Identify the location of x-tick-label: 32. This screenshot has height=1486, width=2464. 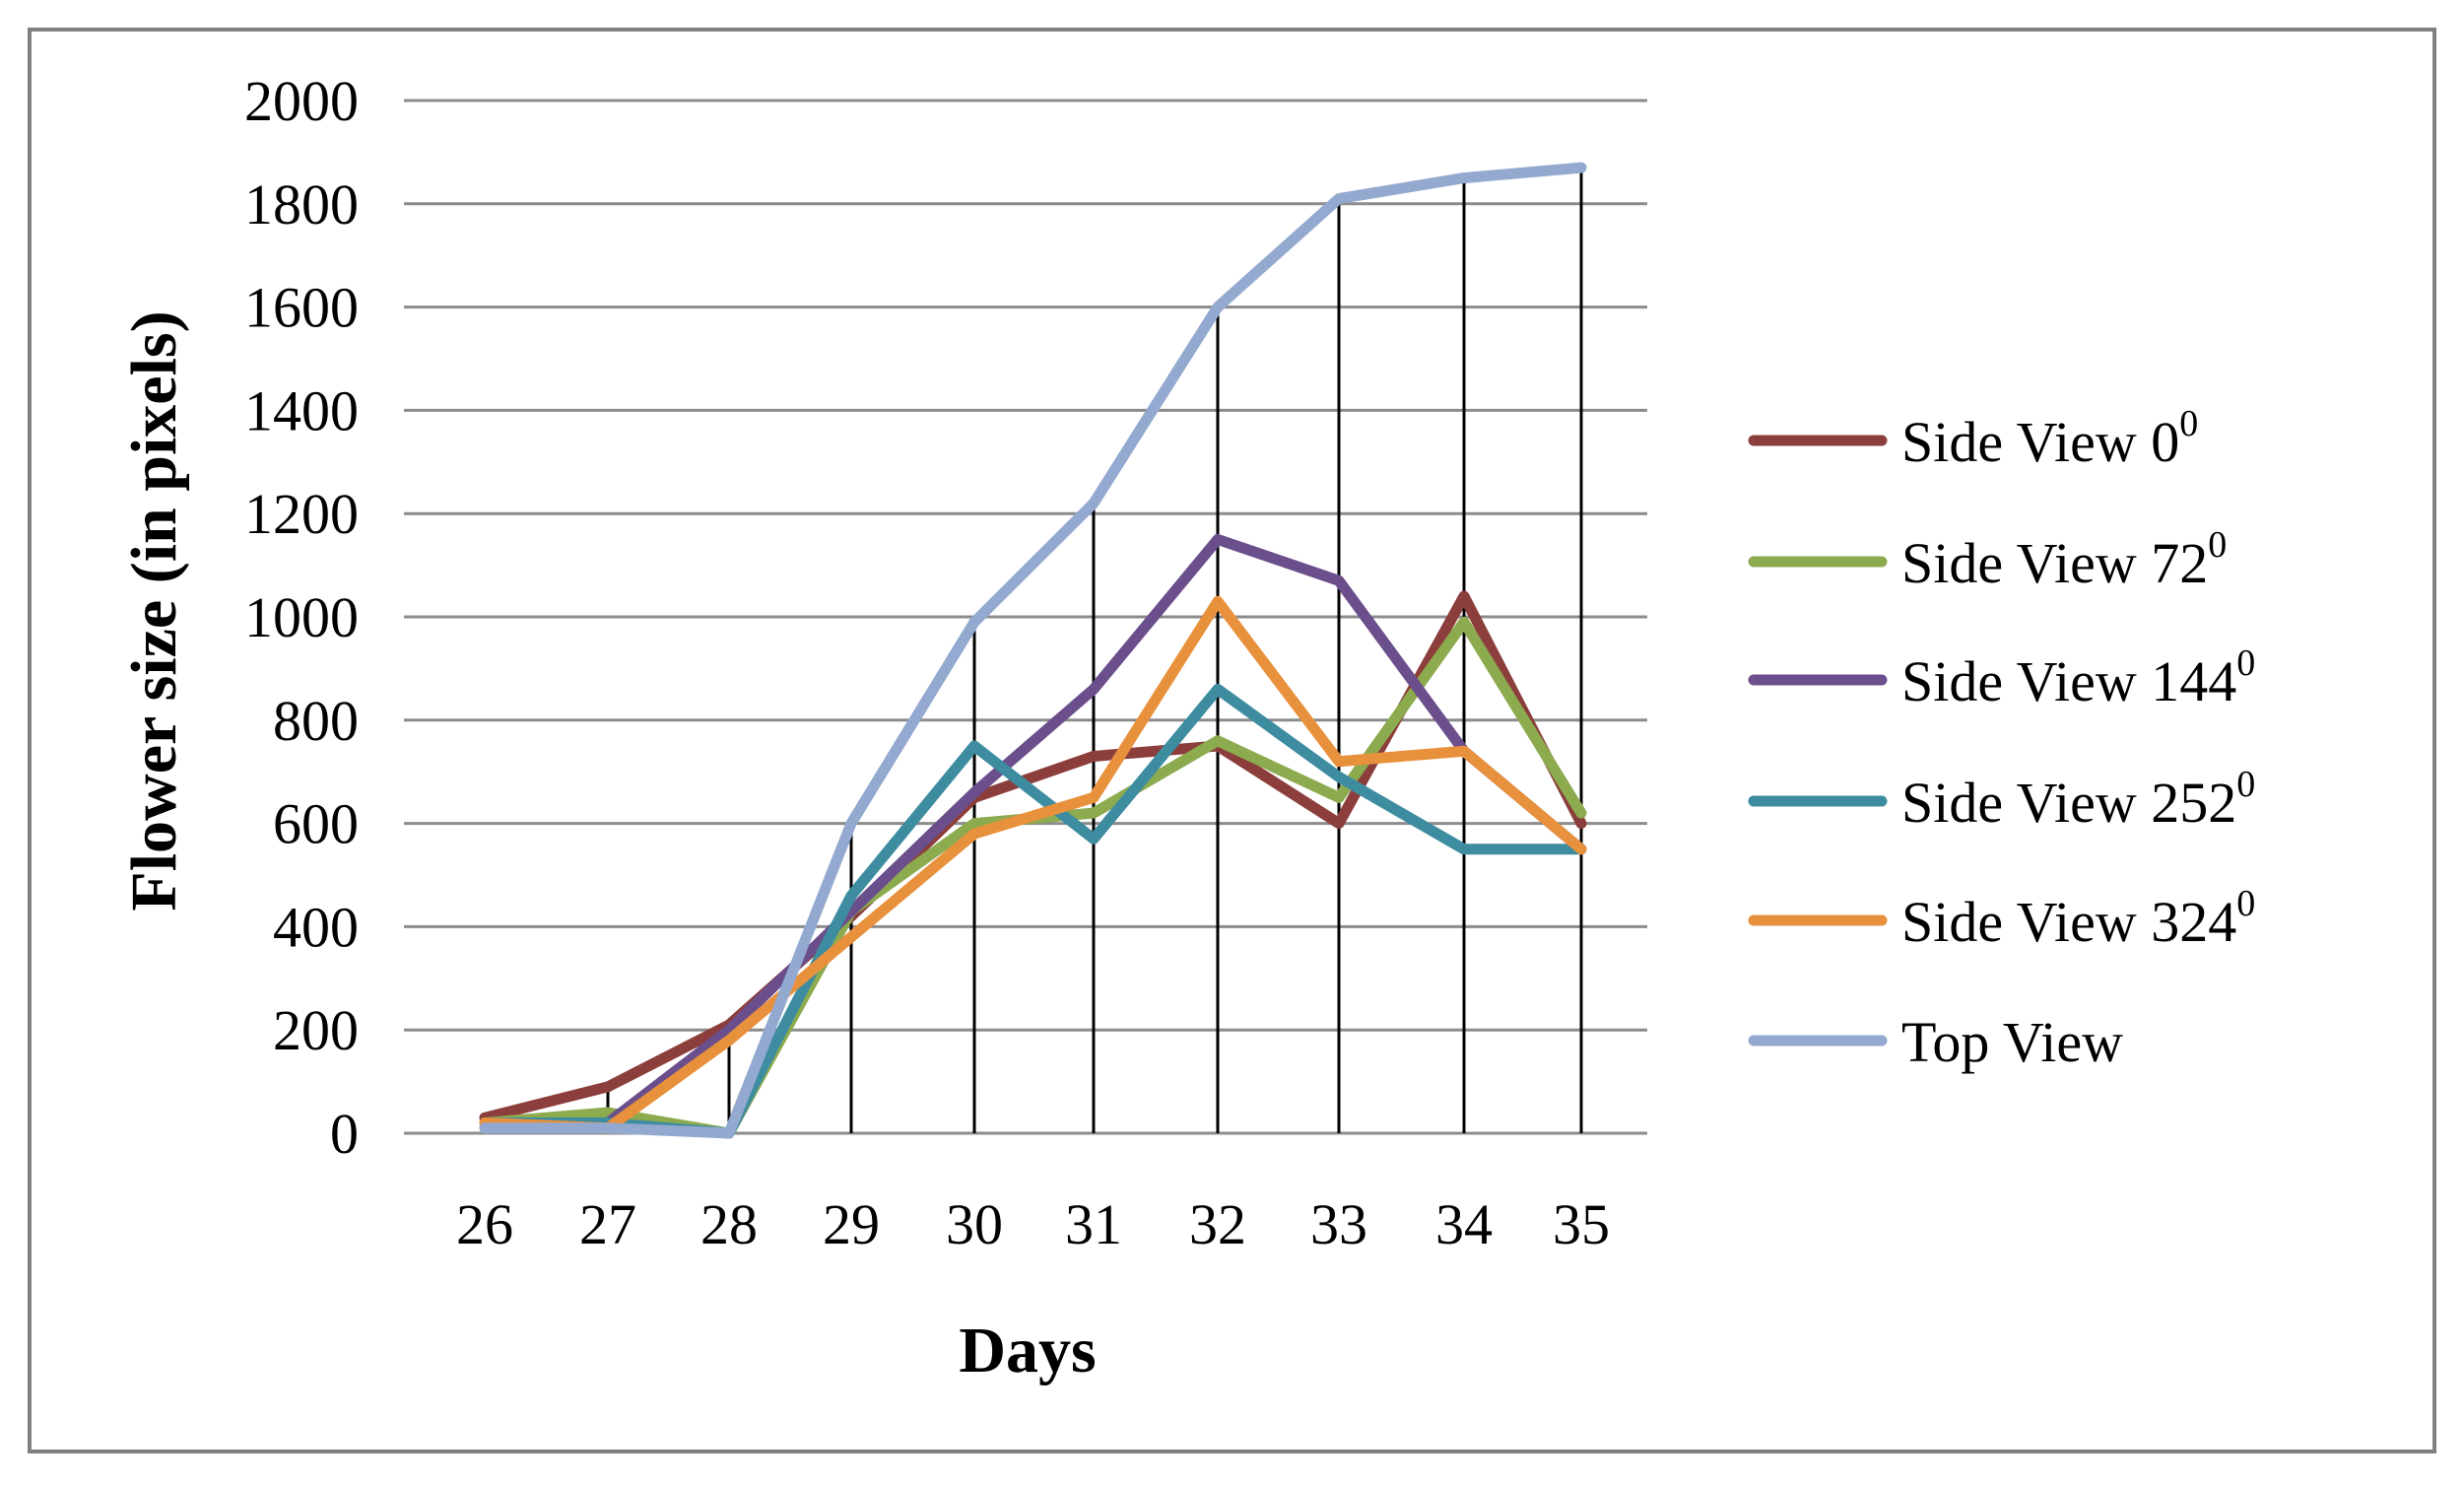
(1218, 1224).